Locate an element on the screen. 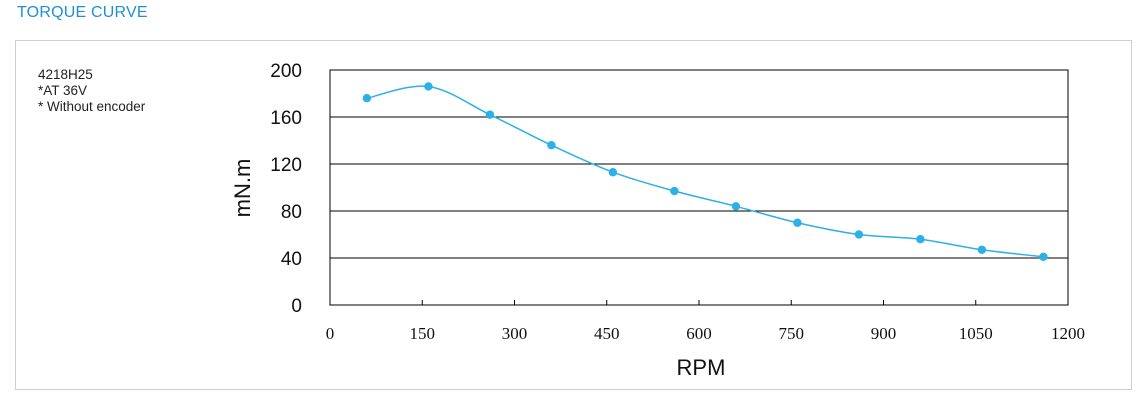 The height and width of the screenshot is (403, 1146). y-tick-label: 40 is located at coordinates (291, 259).